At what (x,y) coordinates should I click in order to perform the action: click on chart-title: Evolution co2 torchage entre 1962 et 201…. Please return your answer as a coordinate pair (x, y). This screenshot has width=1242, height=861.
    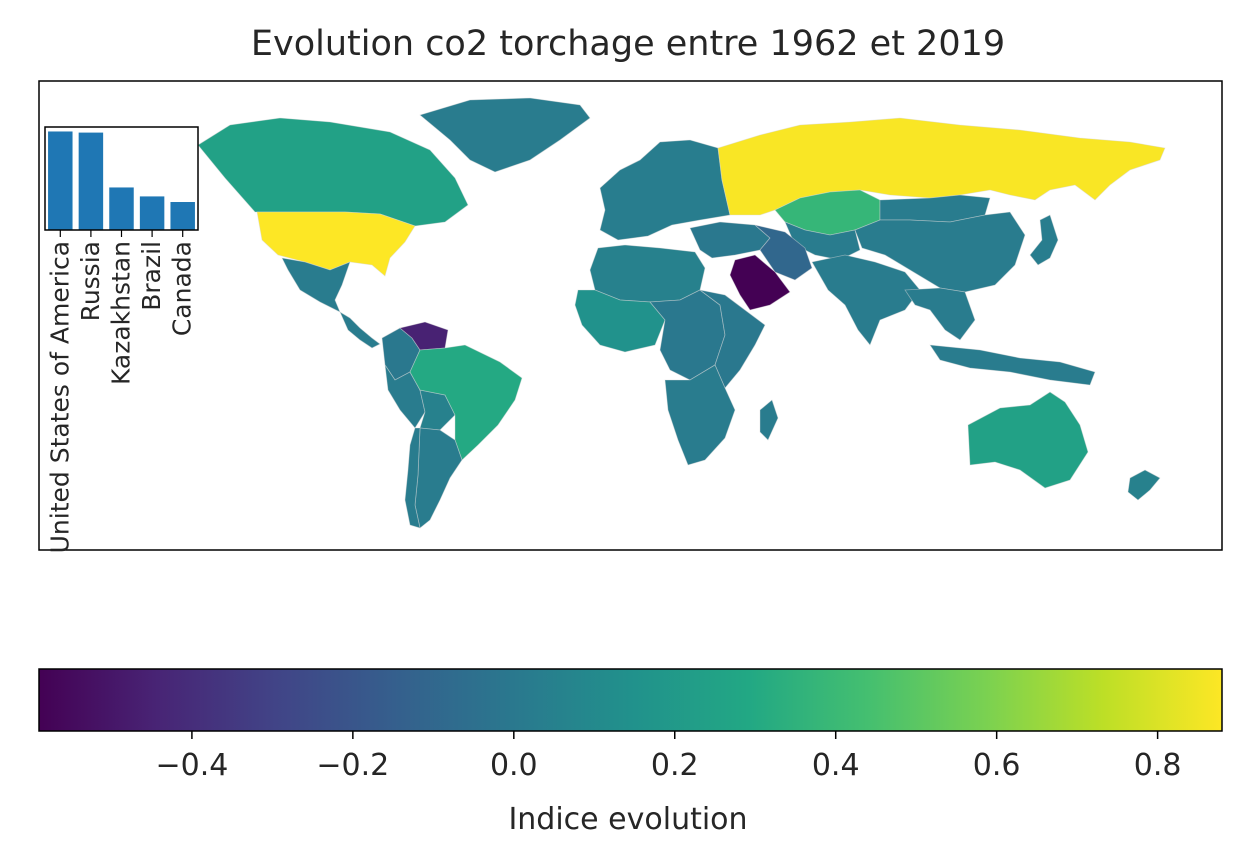
    Looking at the image, I should click on (628, 44).